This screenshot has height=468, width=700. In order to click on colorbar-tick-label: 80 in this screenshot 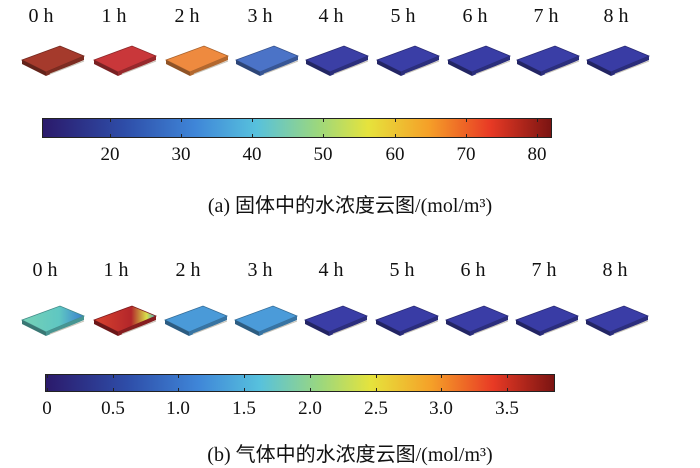, I will do `click(537, 154)`.